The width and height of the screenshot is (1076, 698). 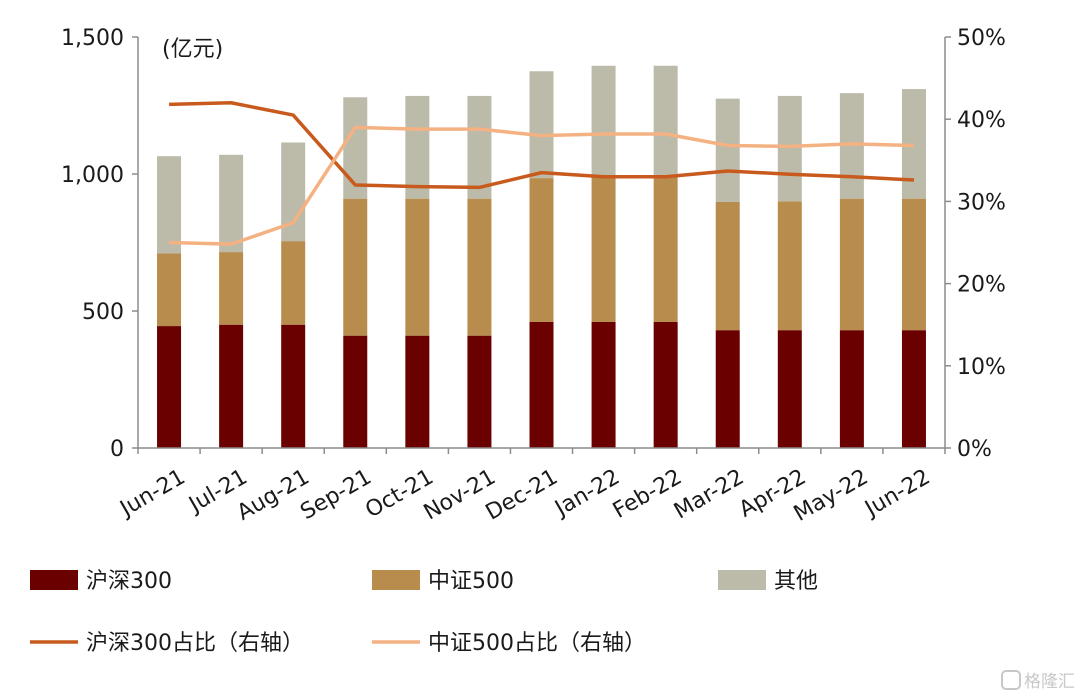 What do you see at coordinates (981, 38) in the screenshot?
I see `right-tick-label: 50%` at bounding box center [981, 38].